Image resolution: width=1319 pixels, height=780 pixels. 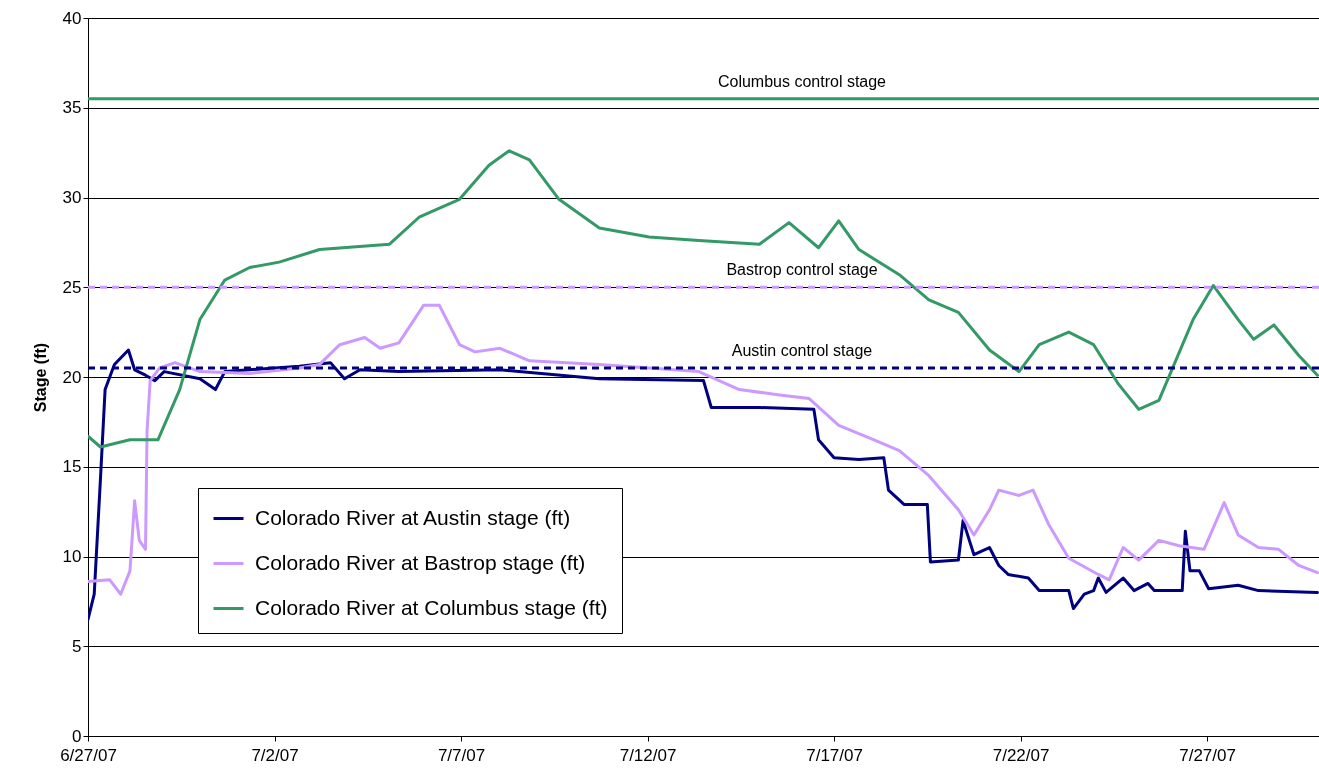 I want to click on x-tick-label: 7/17/07, so click(x=834, y=755).